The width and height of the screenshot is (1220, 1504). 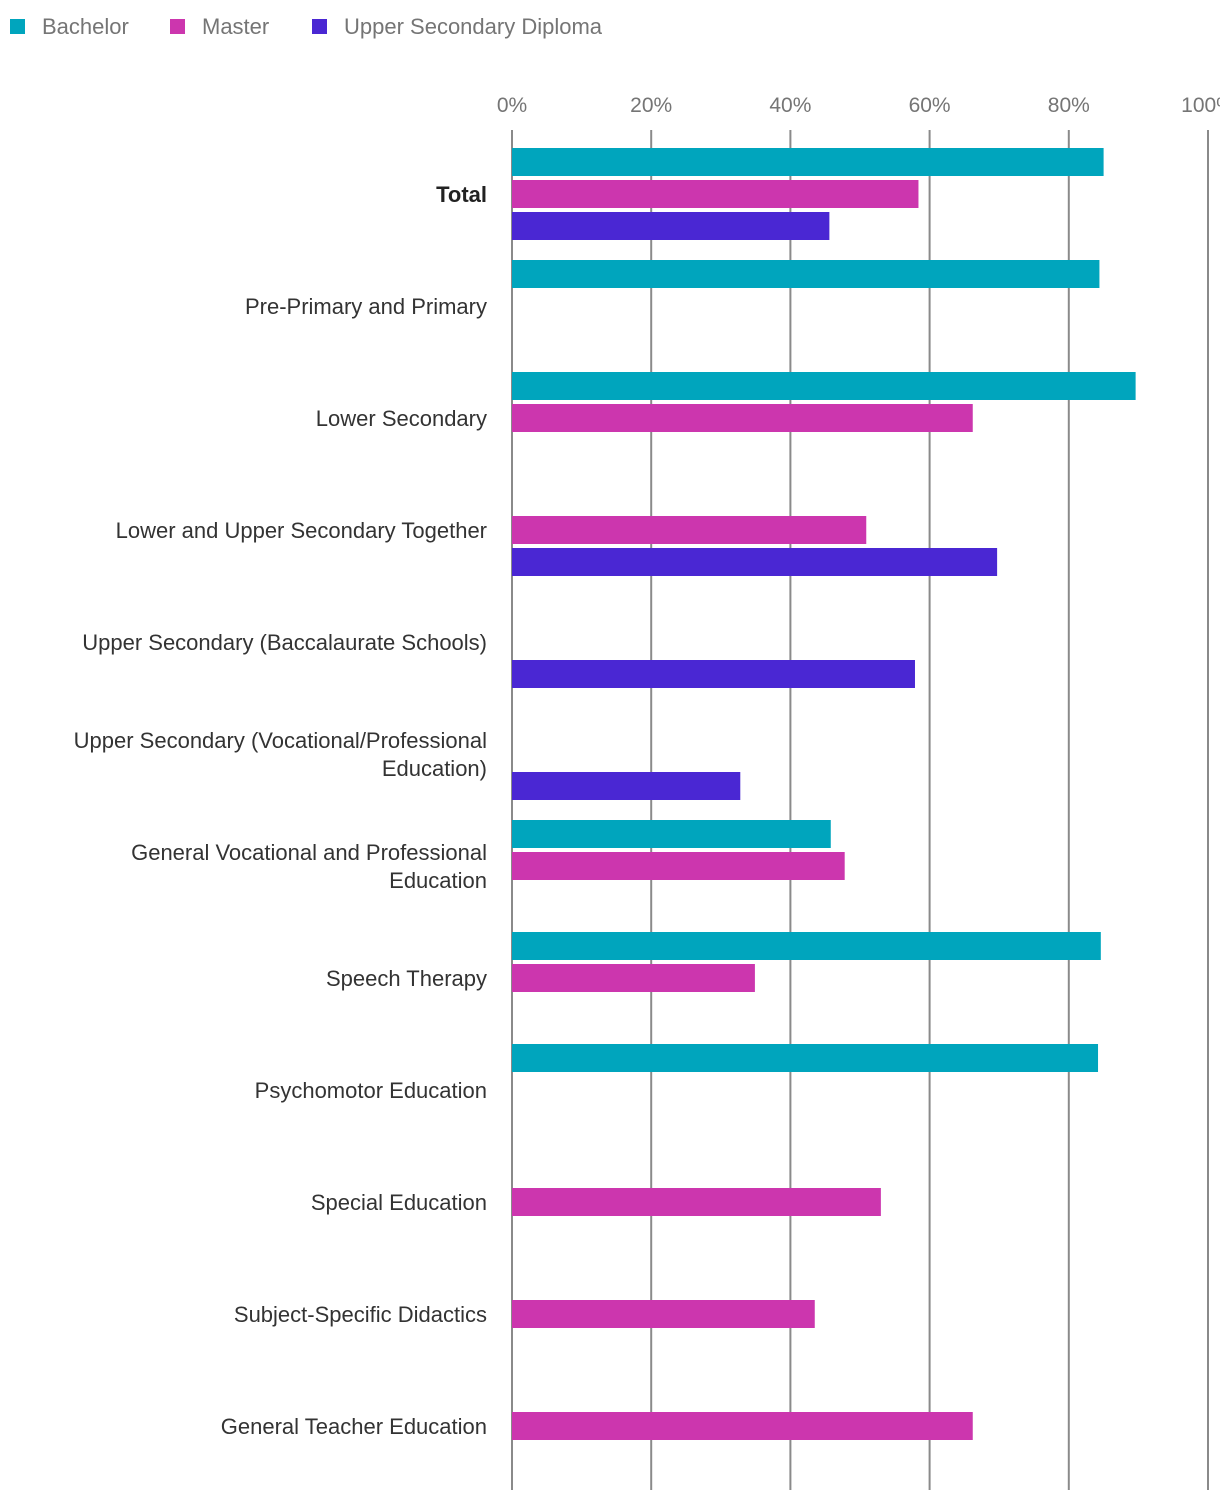 I want to click on category-label-6-line-1: Education, so click(x=438, y=880).